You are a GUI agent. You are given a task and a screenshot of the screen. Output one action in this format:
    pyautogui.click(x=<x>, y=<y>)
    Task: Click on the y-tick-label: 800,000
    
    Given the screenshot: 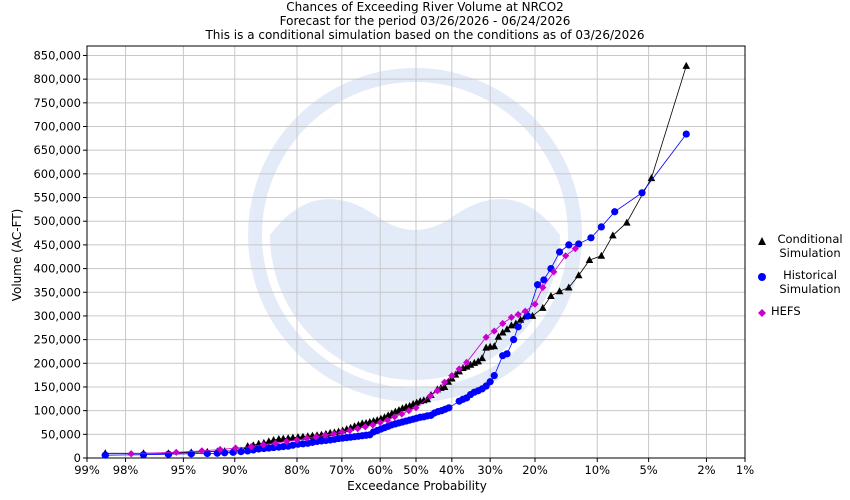 What is the action you would take?
    pyautogui.click(x=57, y=79)
    